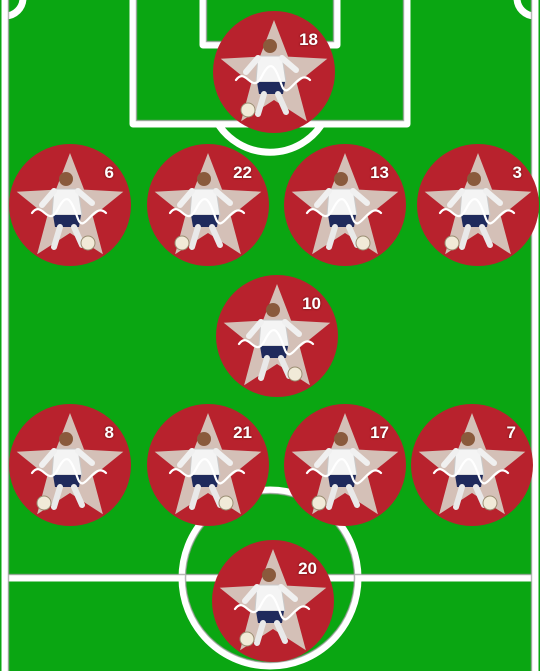  I want to click on corner-arc-left, so click(15, 10).